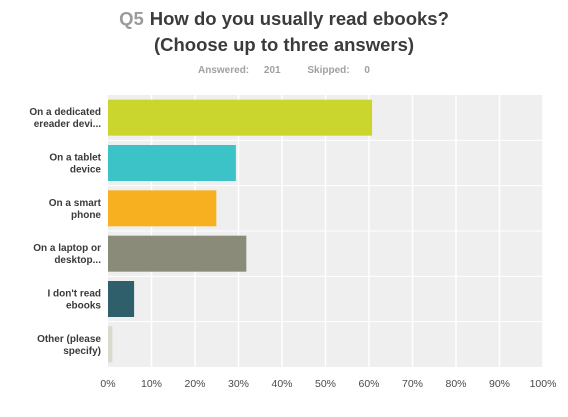 This screenshot has width=568, height=417. I want to click on x-tick-label: 0%, so click(107, 384).